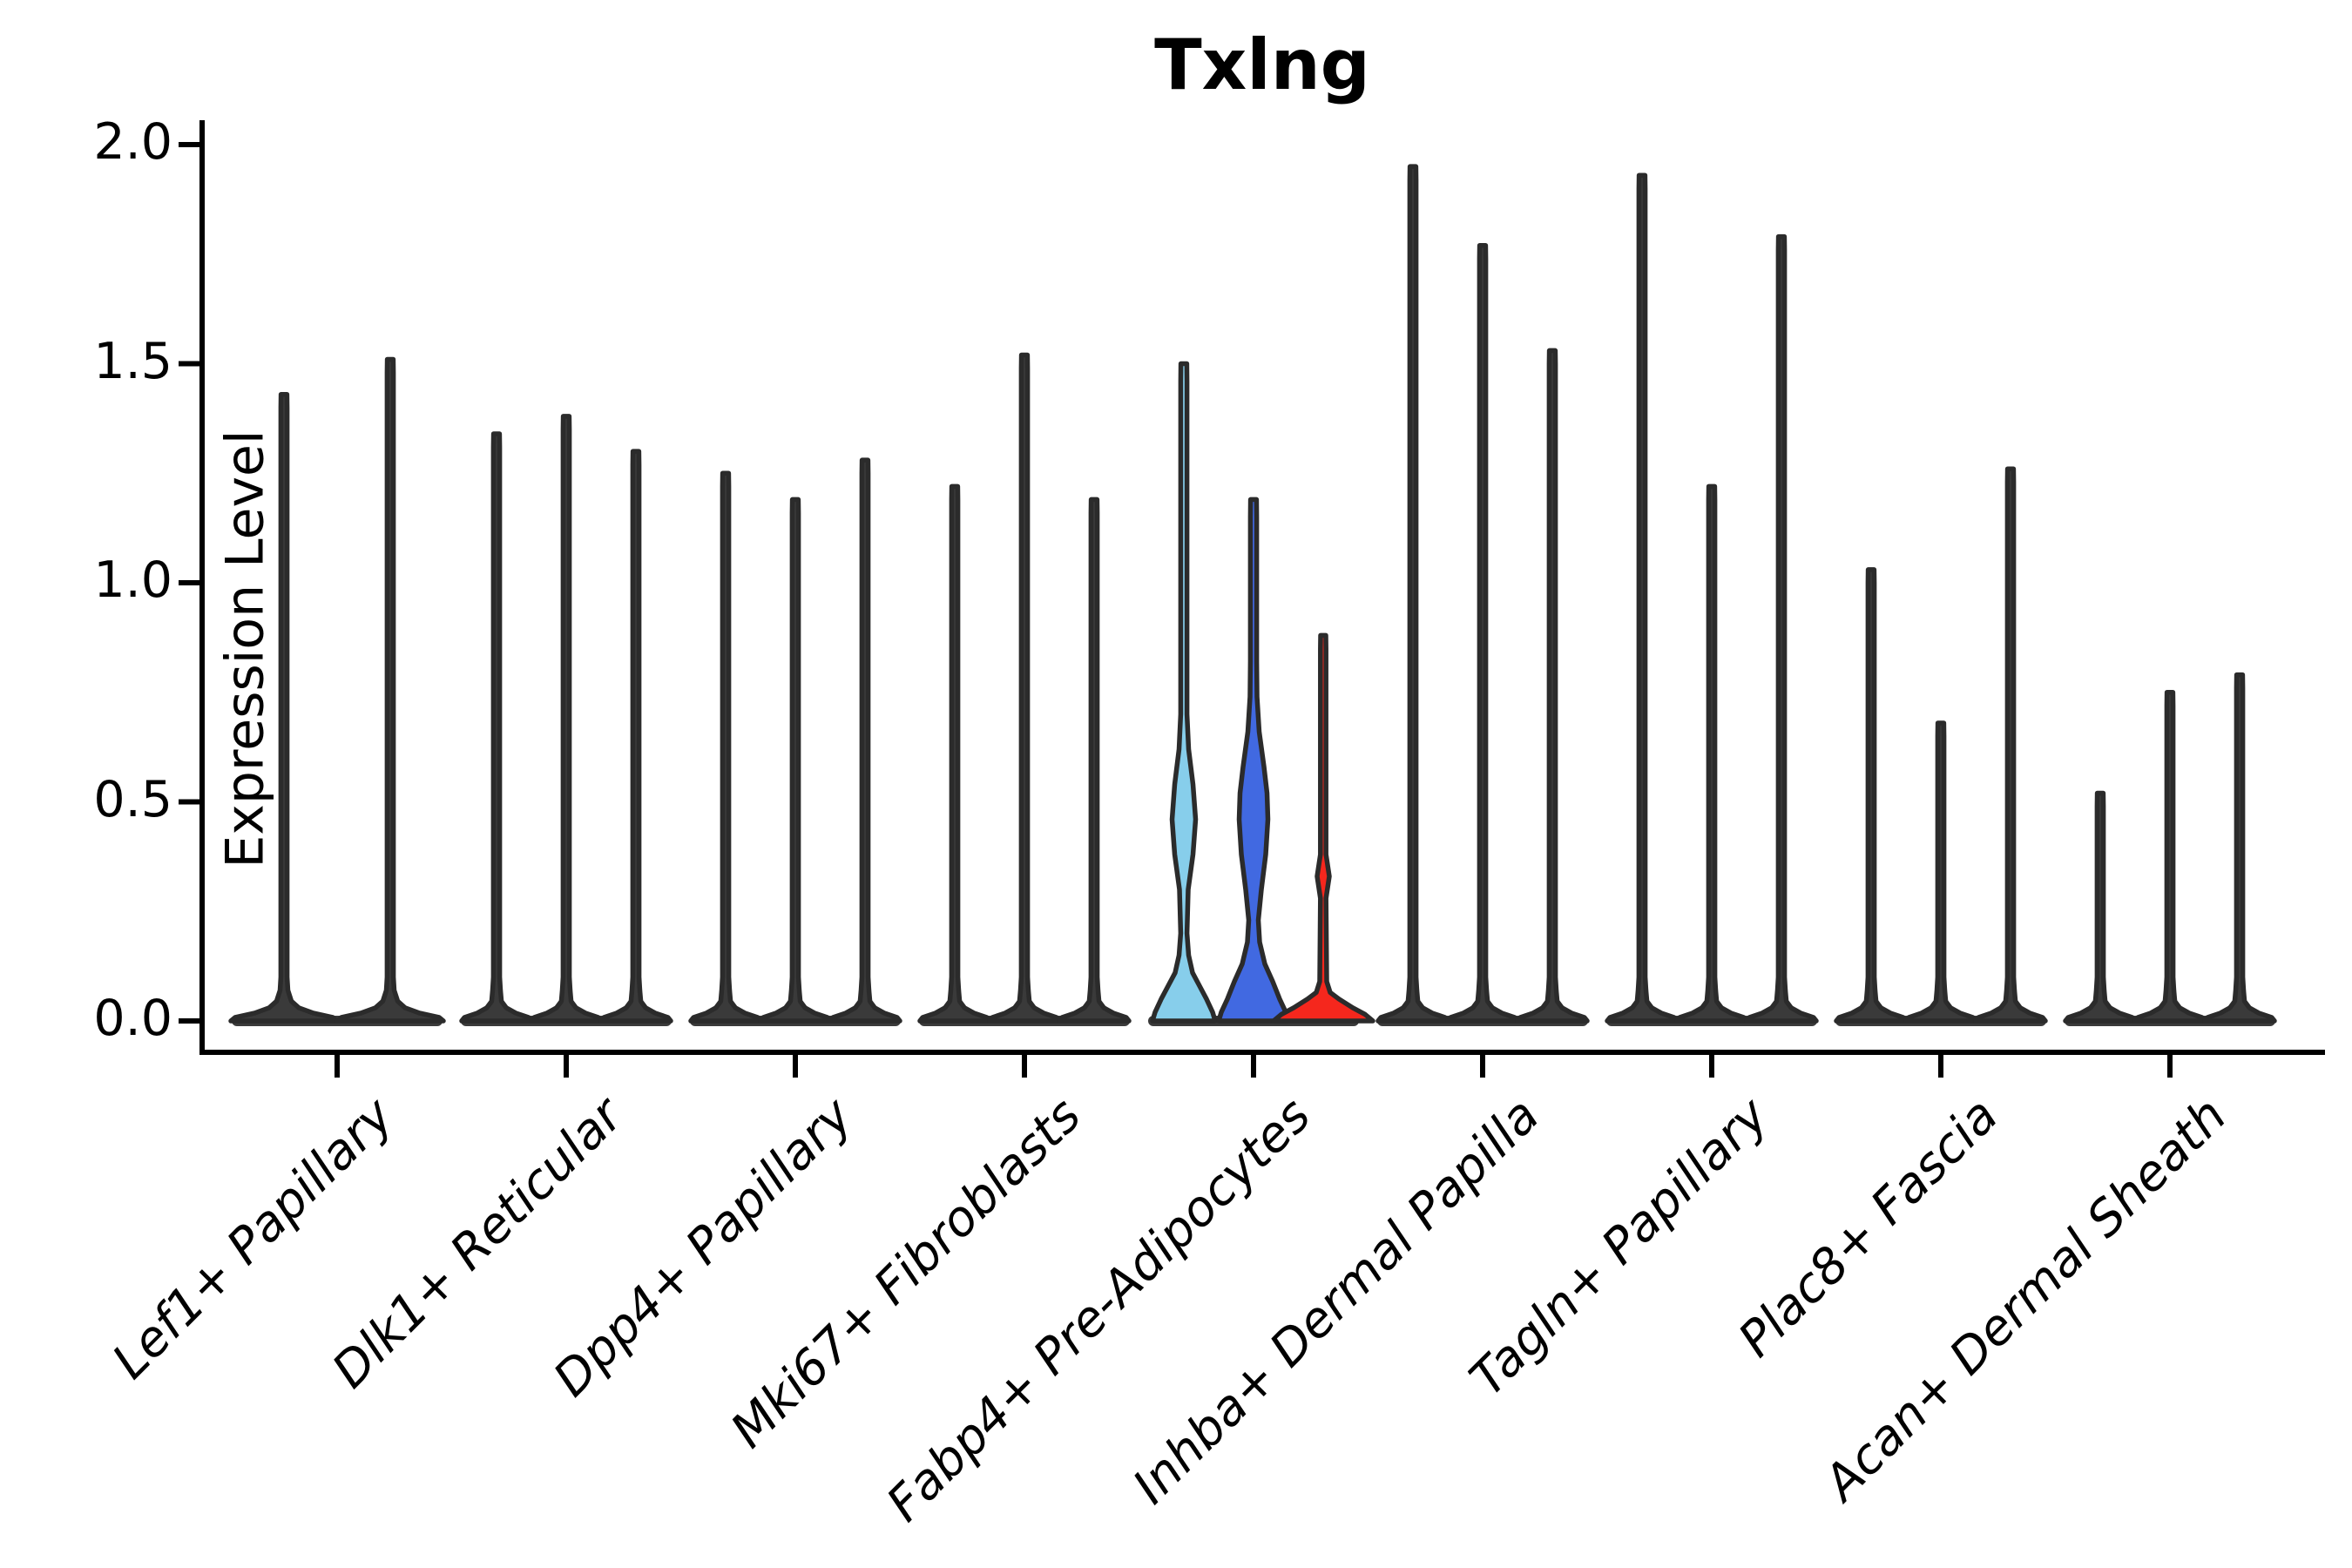 Image resolution: width=2352 pixels, height=1568 pixels. Describe the element at coordinates (1024, 688) in the screenshot. I see `violin-Mki67+-Fibroblasts-1` at that location.